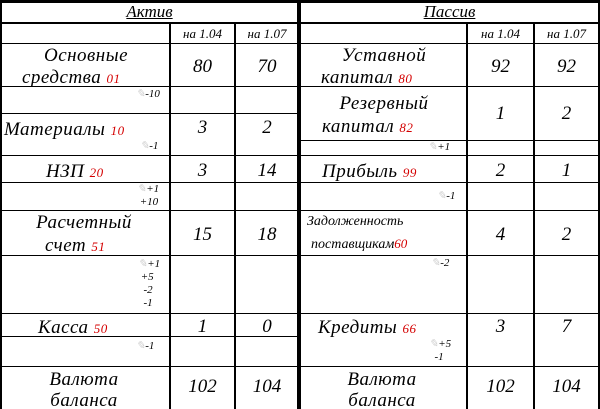 The width and height of the screenshot is (600, 409). What do you see at coordinates (148, 195) in the screenshot?
I see `asset-changes: ✎+1 +10` at bounding box center [148, 195].